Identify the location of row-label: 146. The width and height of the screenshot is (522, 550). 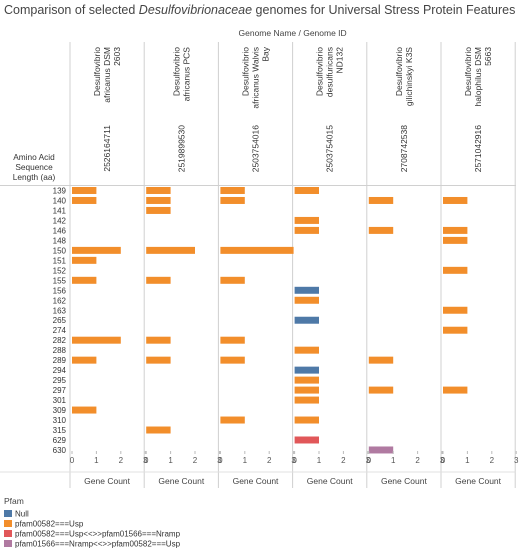
(60, 230).